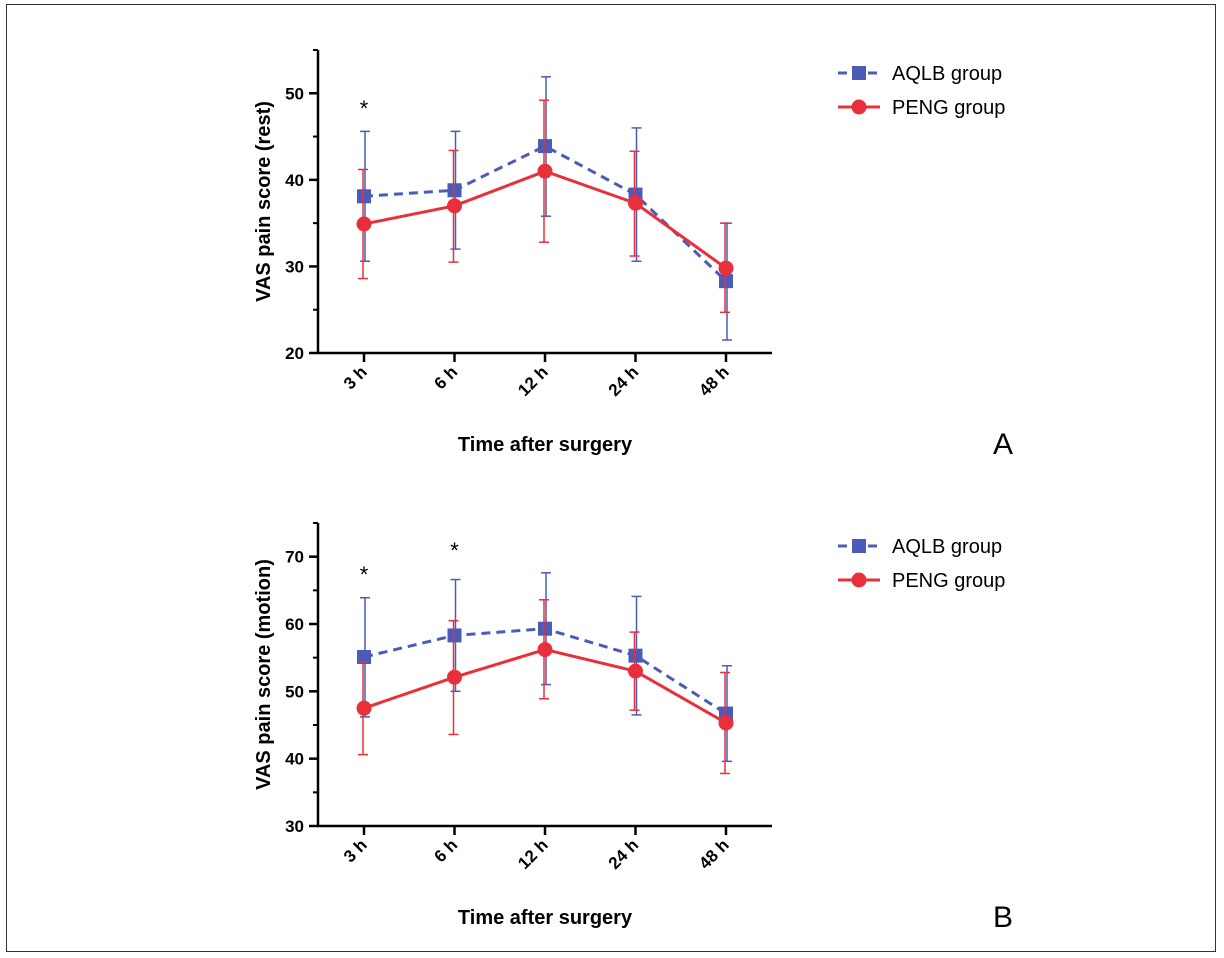 The height and width of the screenshot is (958, 1224). I want to click on y-tick-label: 60, so click(294, 624).